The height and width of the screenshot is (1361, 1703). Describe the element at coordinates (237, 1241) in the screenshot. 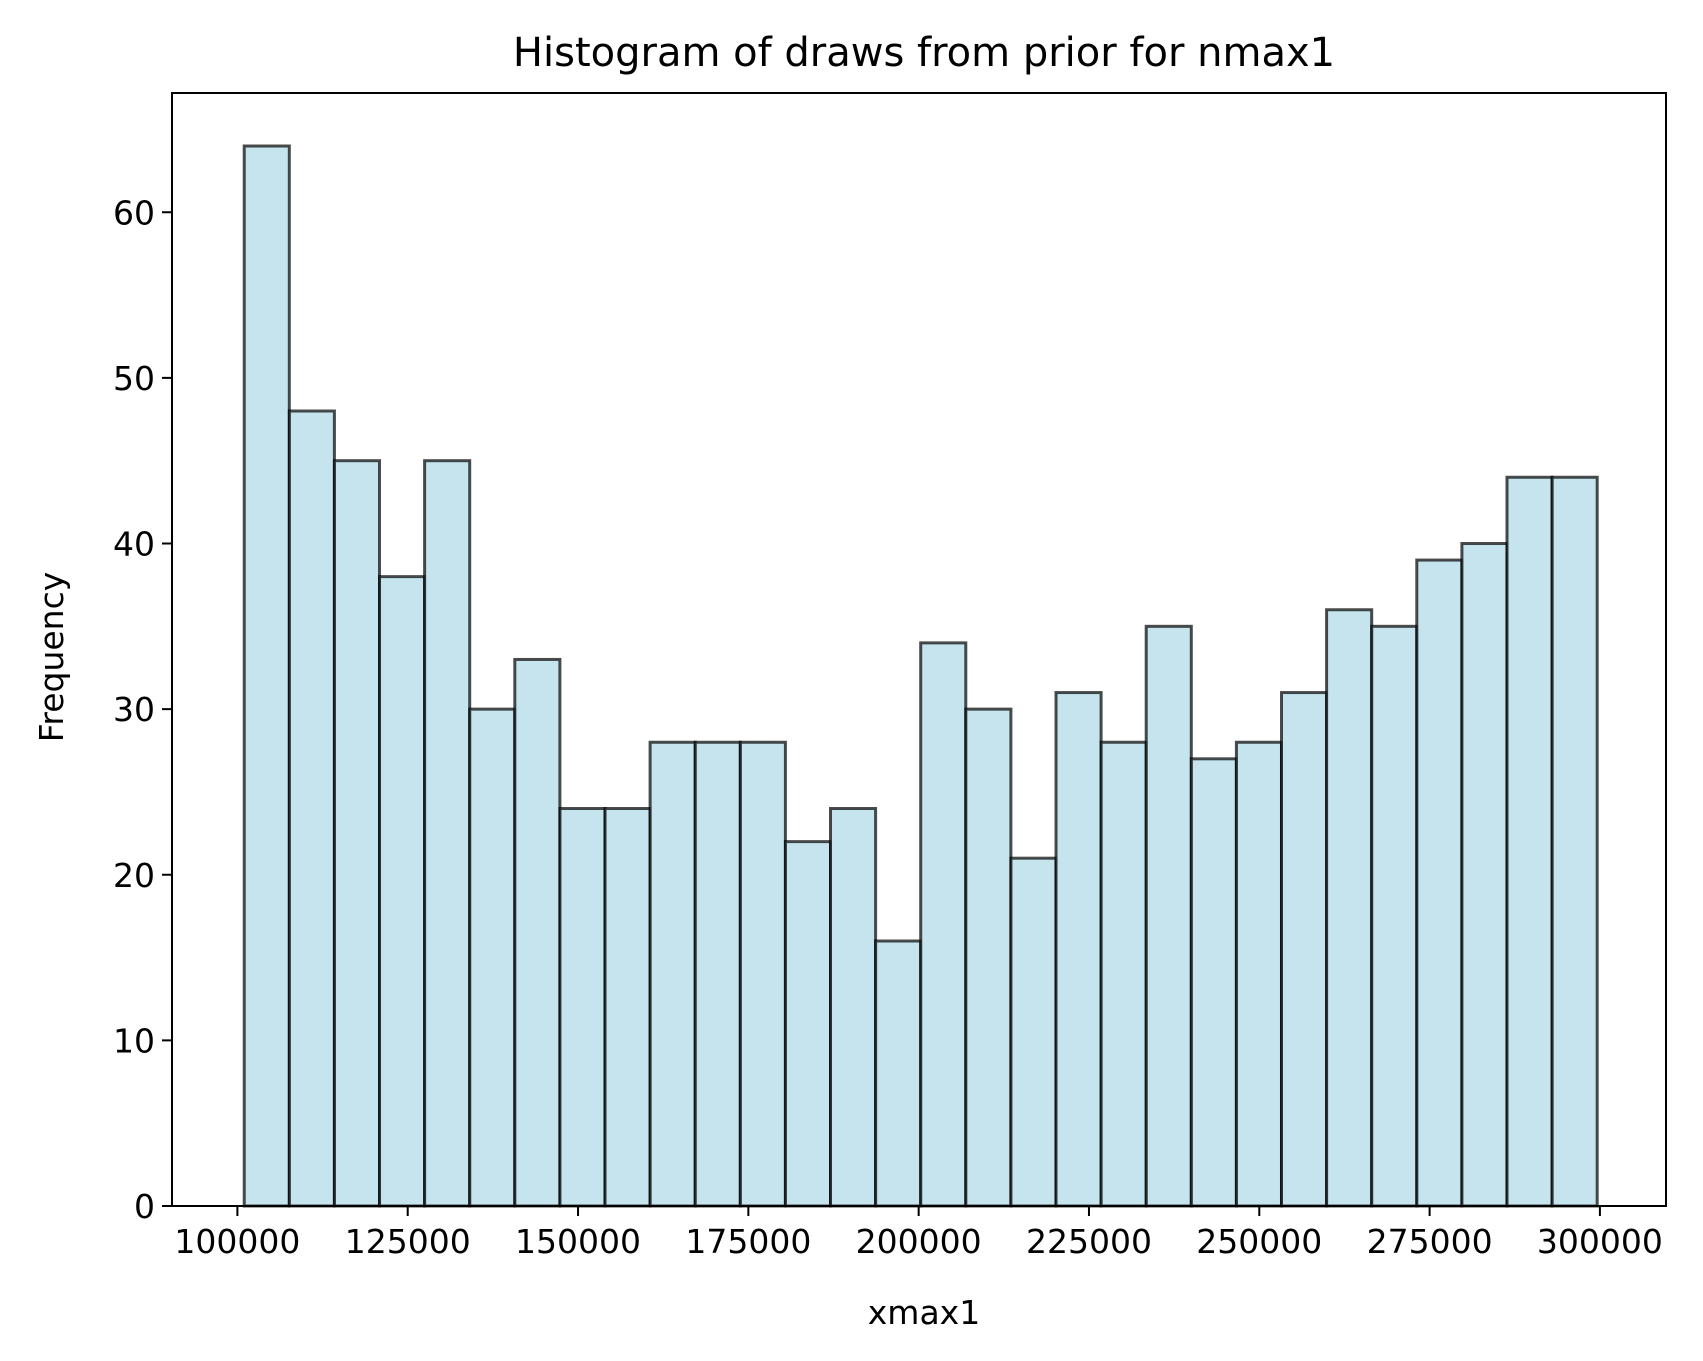

I see `x-tick-label: 100000` at that location.